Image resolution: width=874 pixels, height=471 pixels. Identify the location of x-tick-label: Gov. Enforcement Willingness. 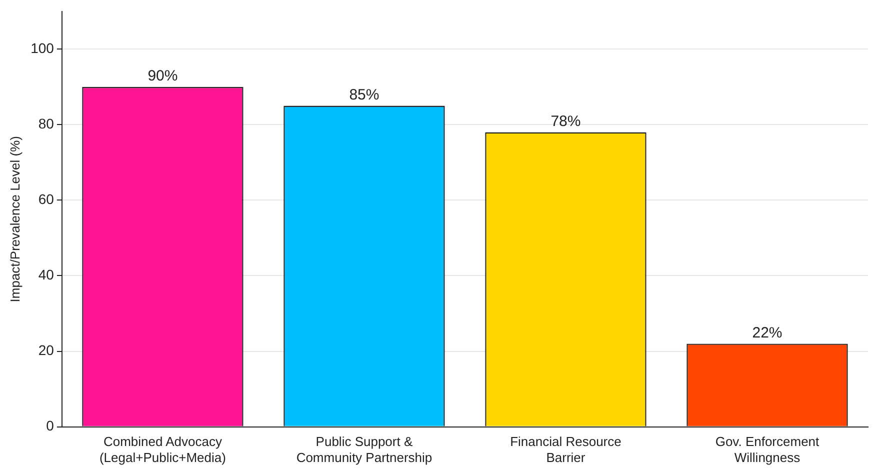
(767, 449).